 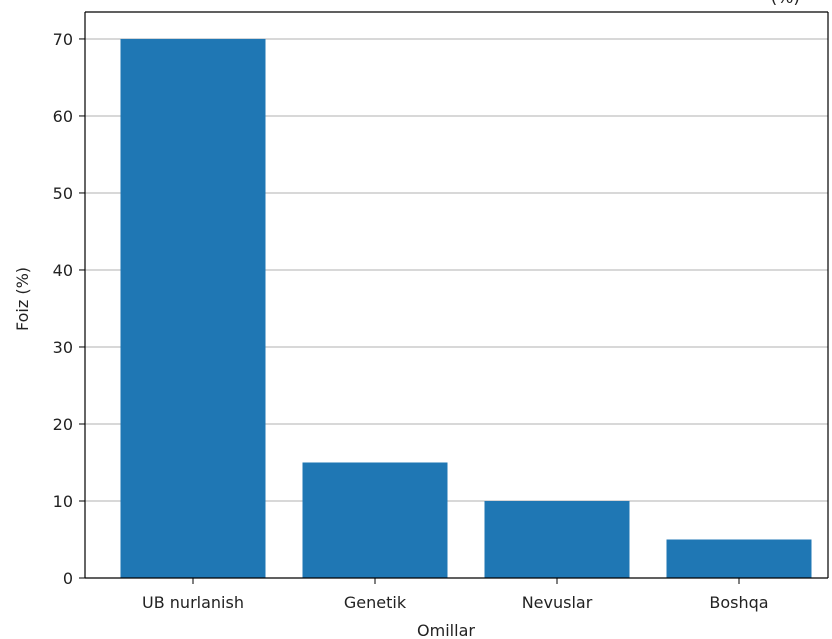 I want to click on x-tick-label: Boshqa, so click(x=738, y=602).